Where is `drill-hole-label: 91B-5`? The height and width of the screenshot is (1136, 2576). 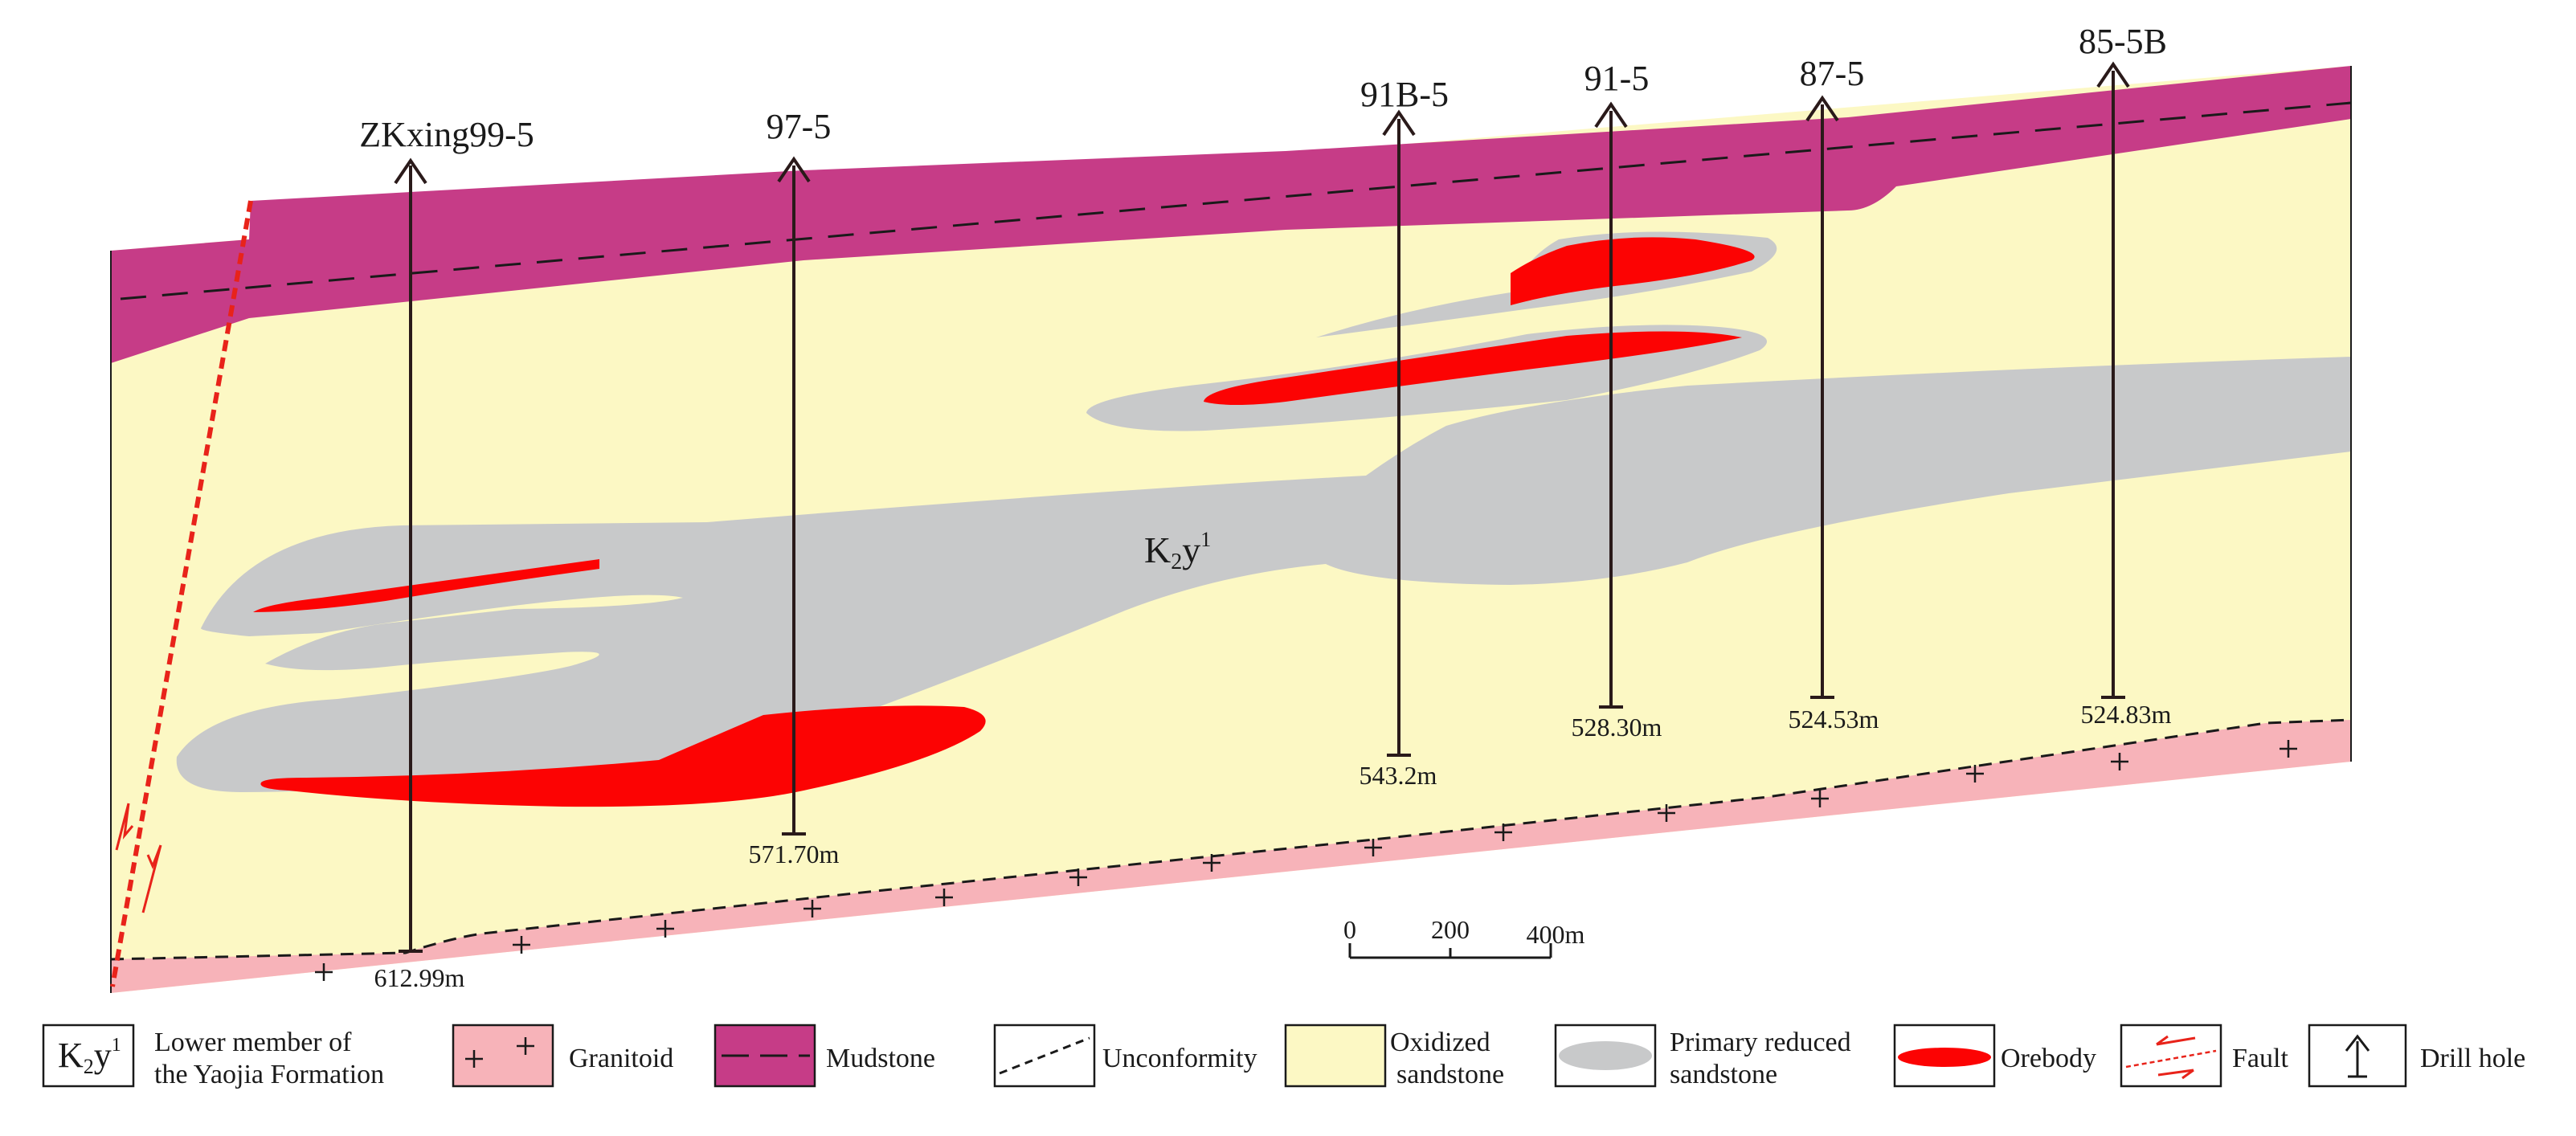
drill-hole-label: 91B-5 is located at coordinates (1404, 94).